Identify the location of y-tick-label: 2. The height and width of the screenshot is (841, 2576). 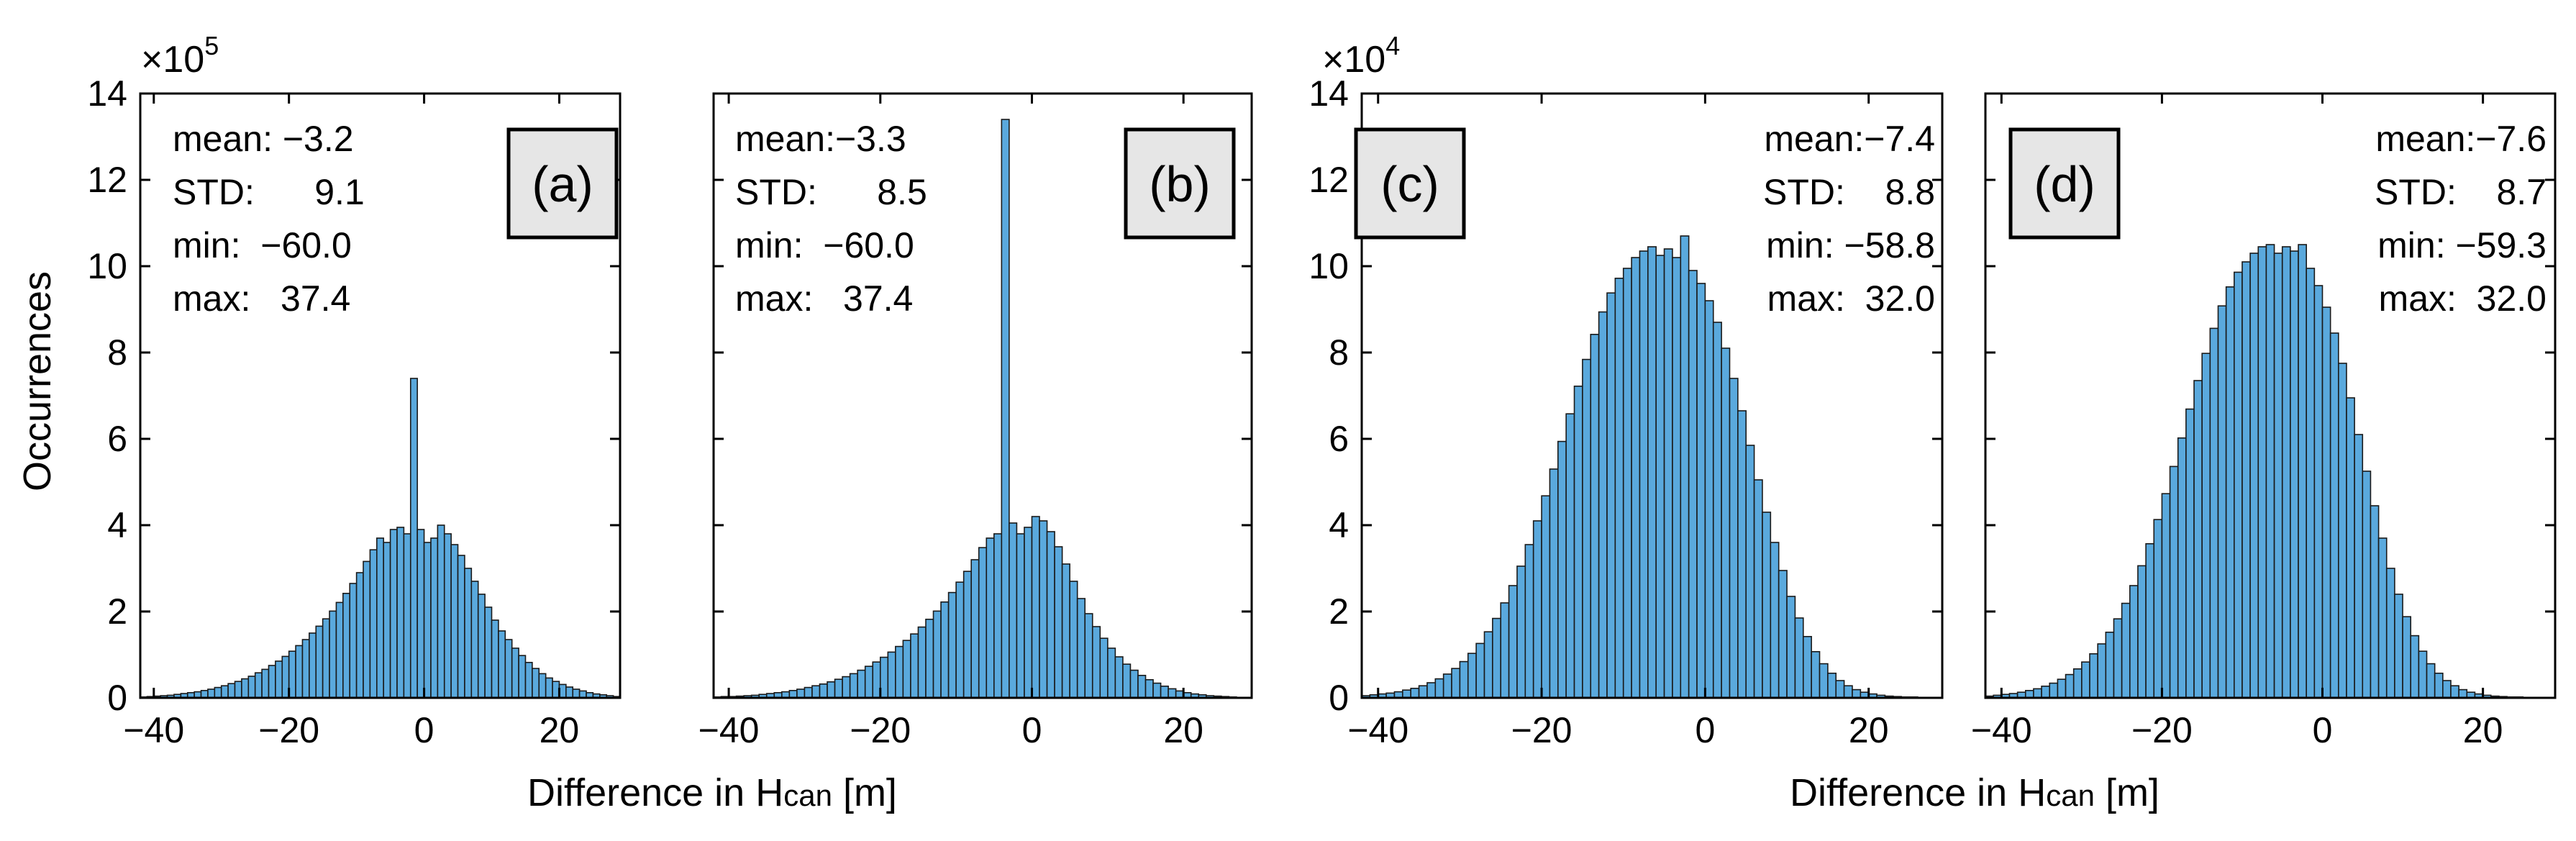
(1339, 611).